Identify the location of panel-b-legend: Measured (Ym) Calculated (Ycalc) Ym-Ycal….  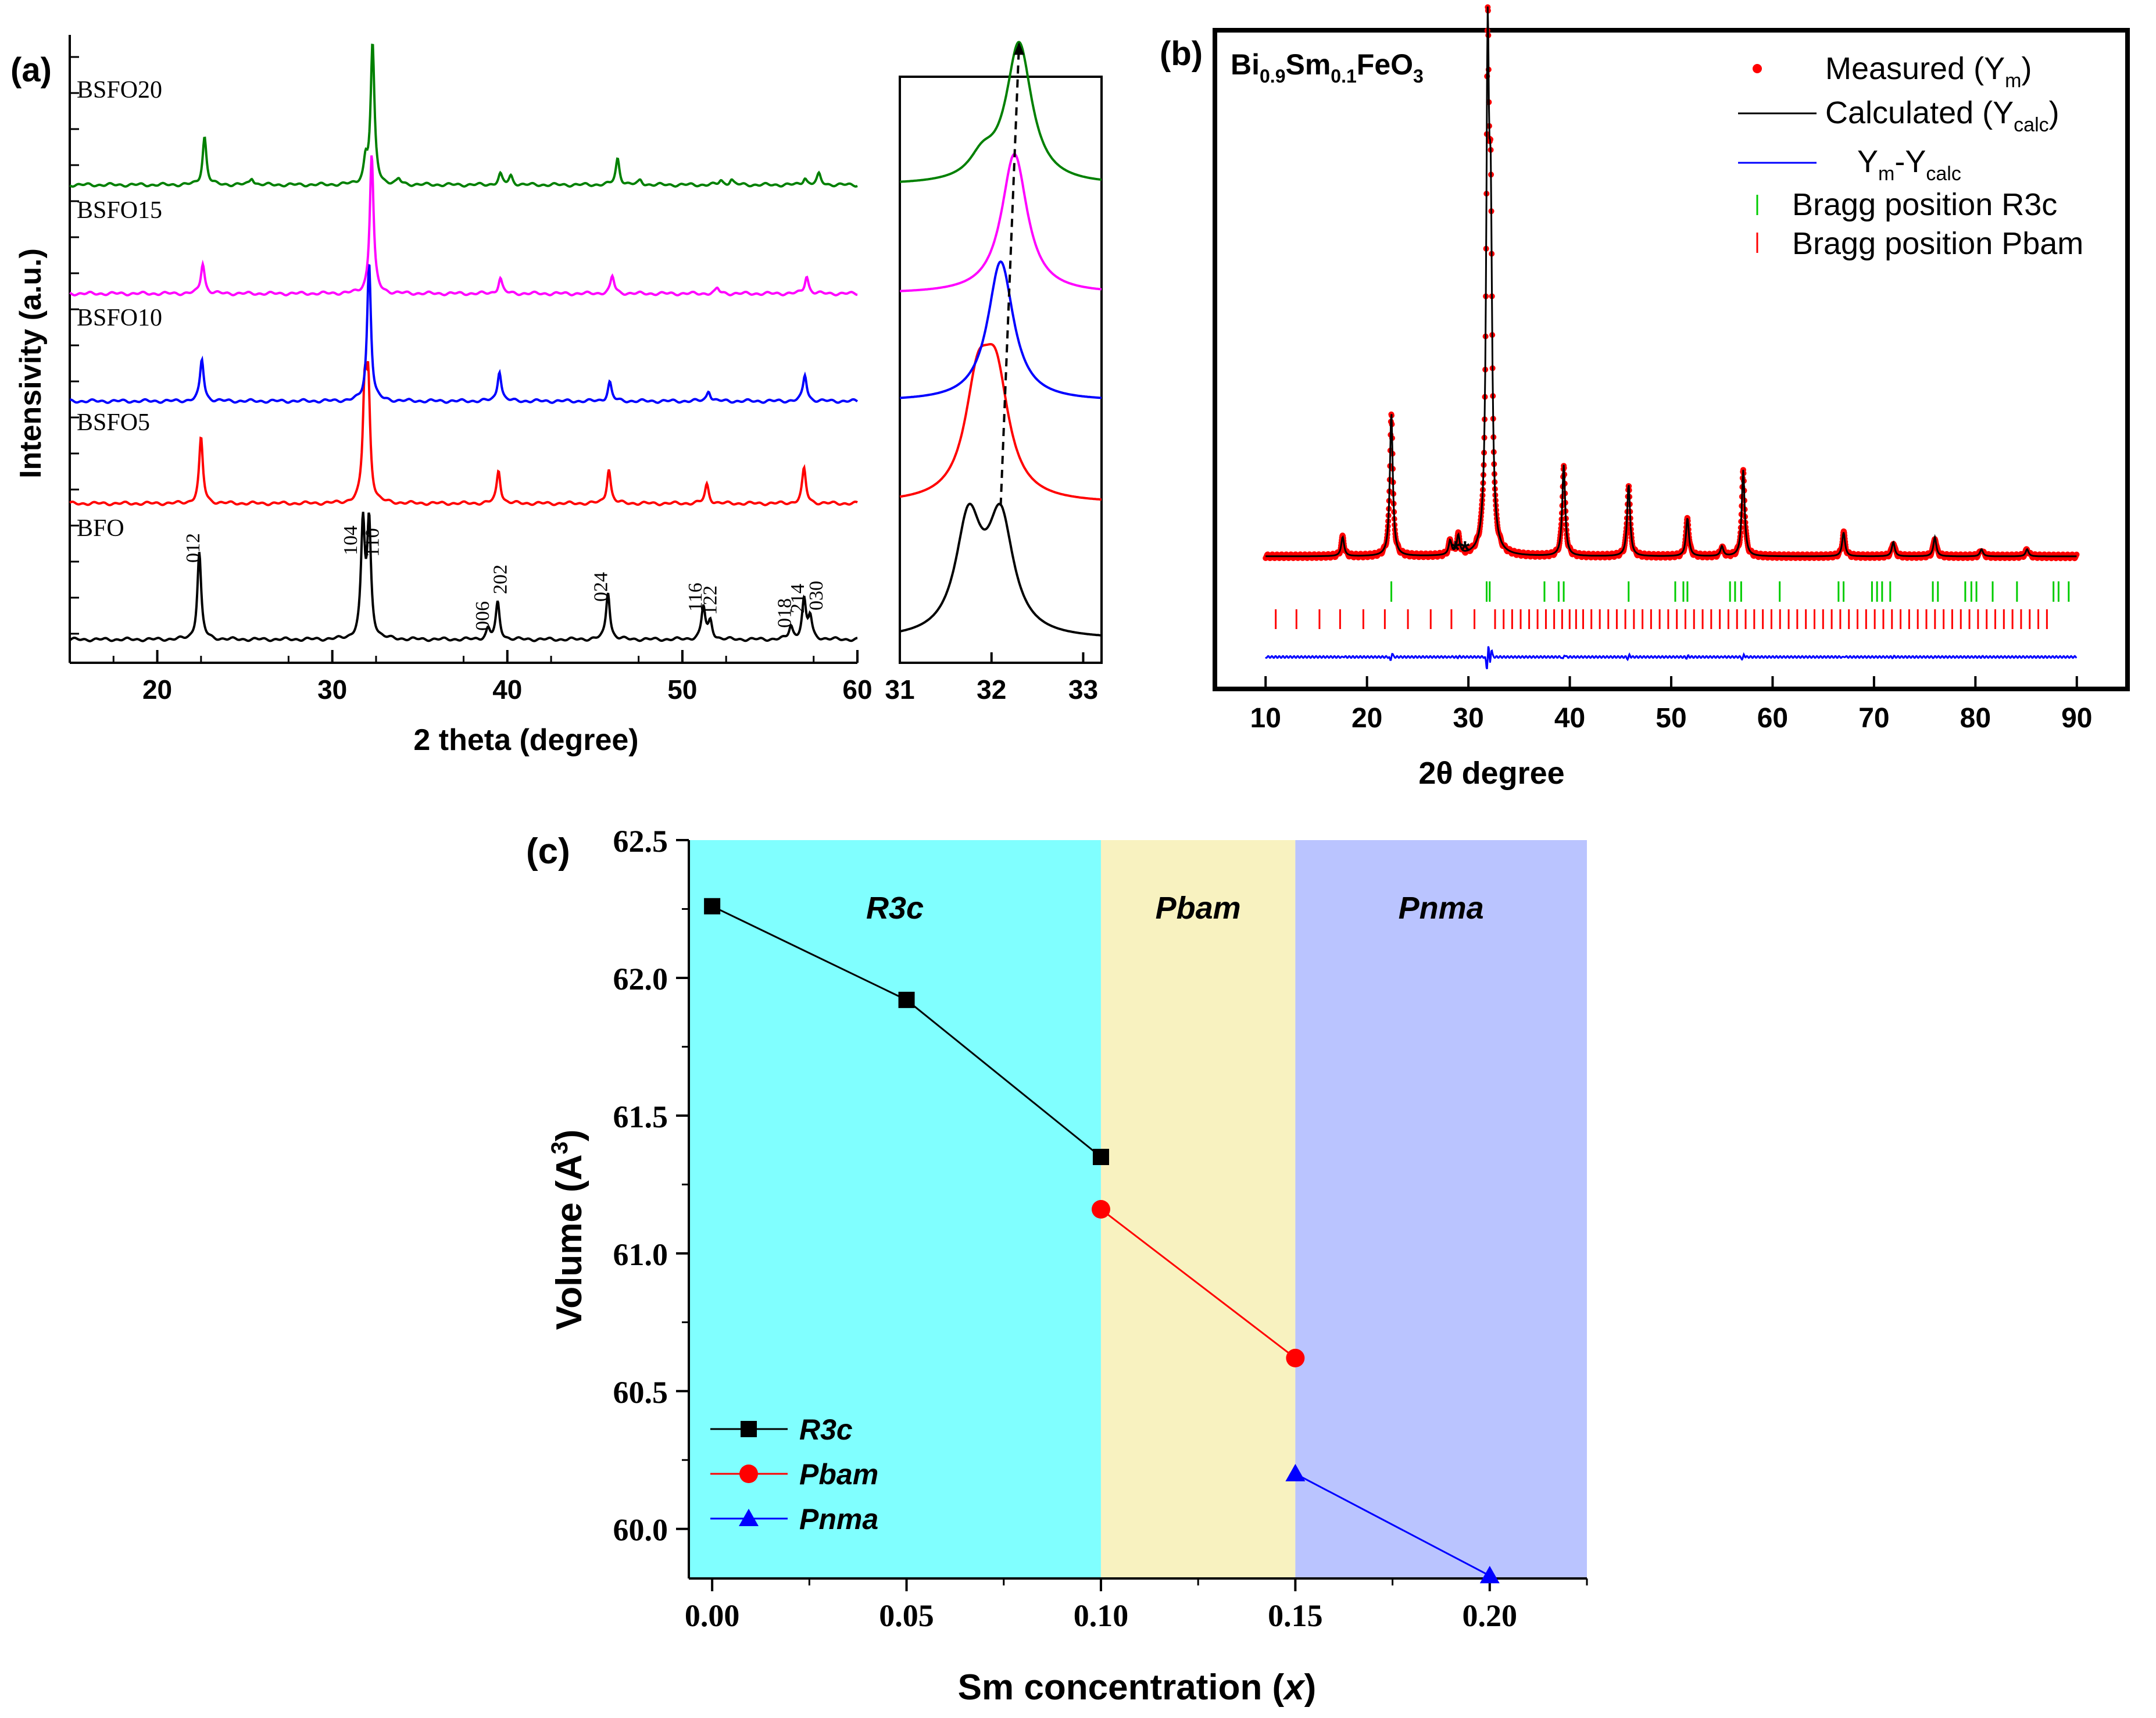
(1910, 156).